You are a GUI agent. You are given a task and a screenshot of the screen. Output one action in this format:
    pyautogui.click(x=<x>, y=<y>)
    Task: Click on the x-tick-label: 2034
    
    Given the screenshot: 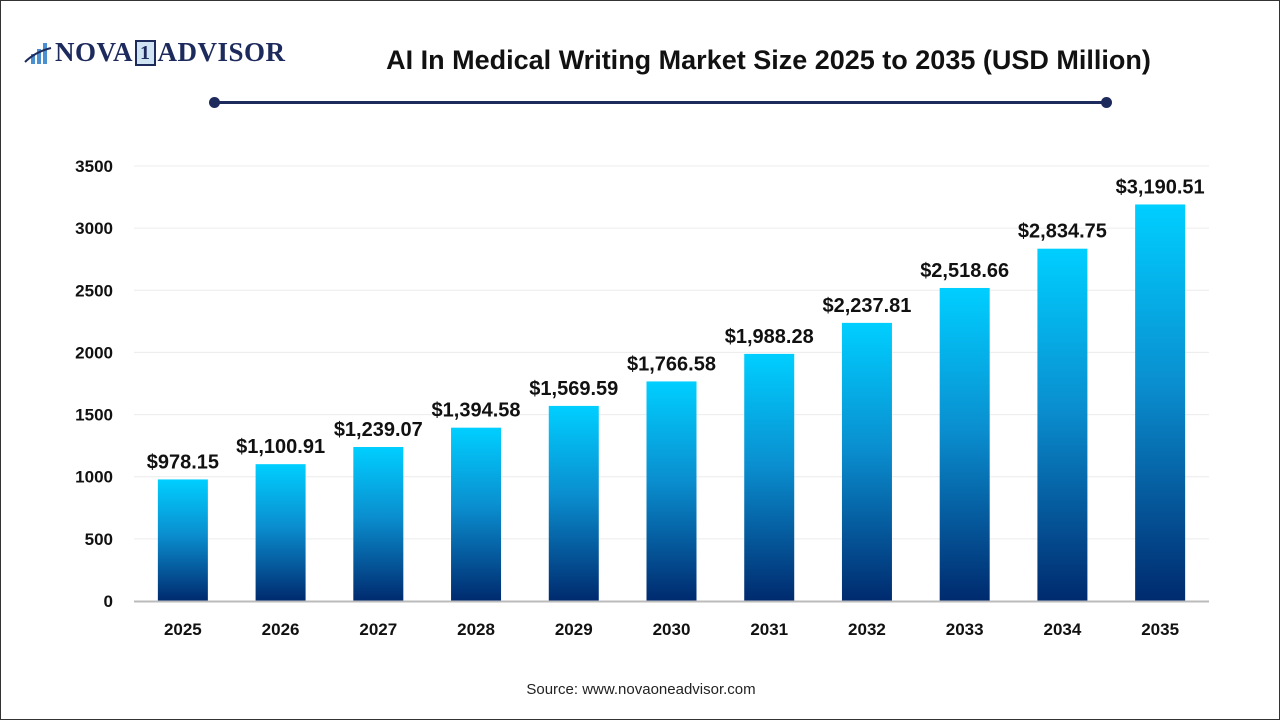 What is the action you would take?
    pyautogui.click(x=1062, y=629)
    